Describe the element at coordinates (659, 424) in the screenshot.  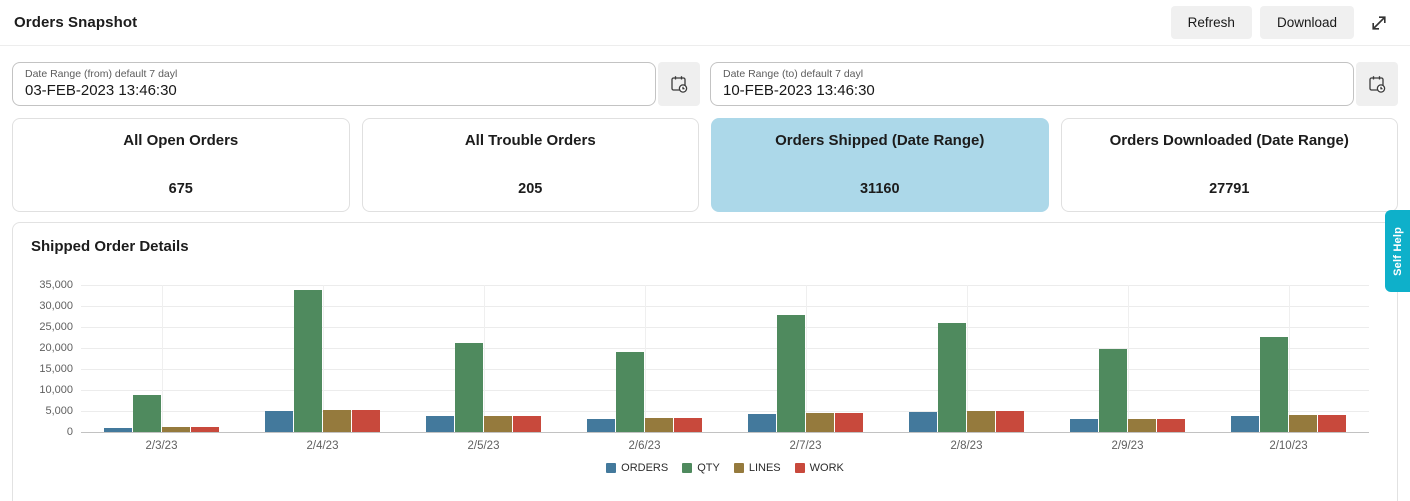
I see `bar-lines-2/6/23` at that location.